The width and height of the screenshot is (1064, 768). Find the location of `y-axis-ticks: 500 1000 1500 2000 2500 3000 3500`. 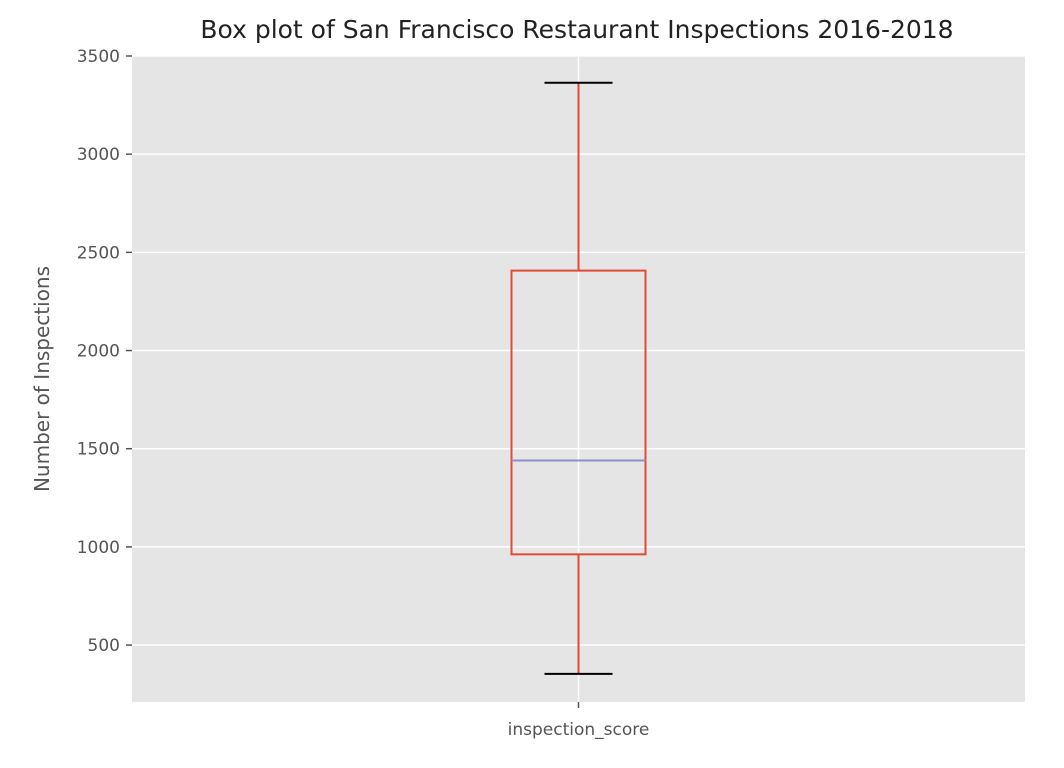

y-axis-ticks: 500 1000 1500 2000 2500 3000 3500 is located at coordinates (104, 351).